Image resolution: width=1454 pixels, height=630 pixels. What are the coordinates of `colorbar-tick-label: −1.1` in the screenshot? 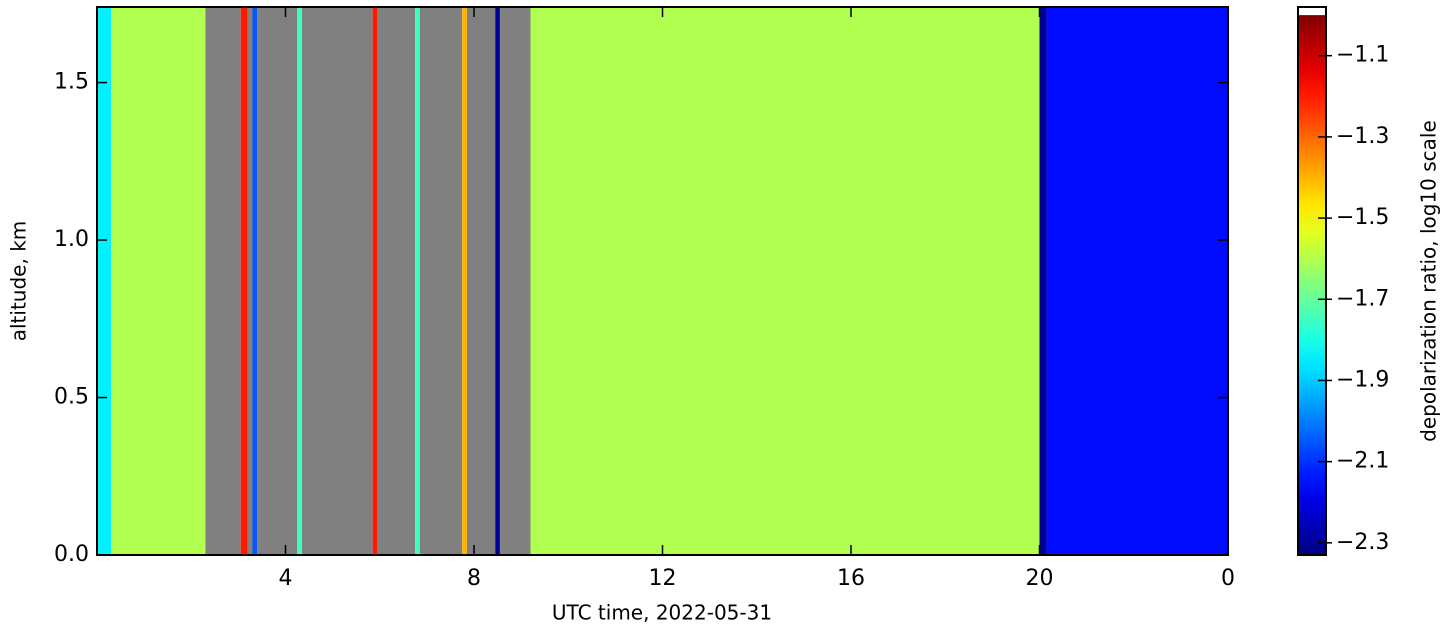 It's located at (1362, 55).